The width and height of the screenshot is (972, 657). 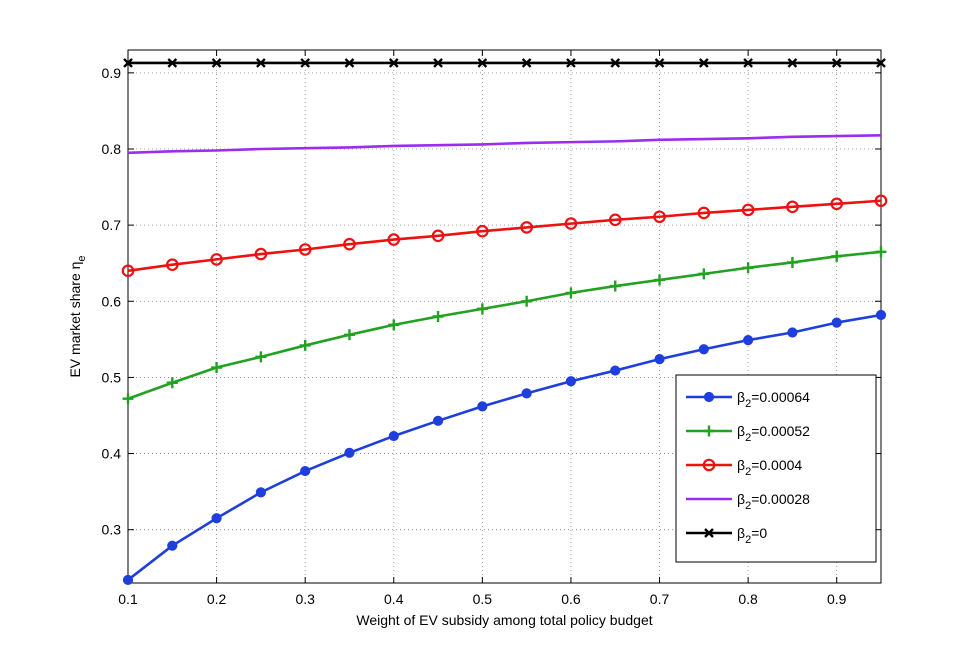 What do you see at coordinates (77, 316) in the screenshot?
I see `y-axis-label: EV market share ηe` at bounding box center [77, 316].